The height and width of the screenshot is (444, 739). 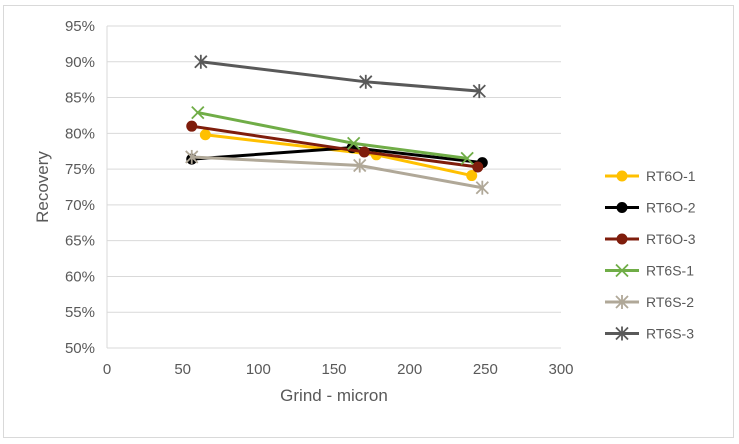 What do you see at coordinates (80, 348) in the screenshot?
I see `y-tick-label: 50%` at bounding box center [80, 348].